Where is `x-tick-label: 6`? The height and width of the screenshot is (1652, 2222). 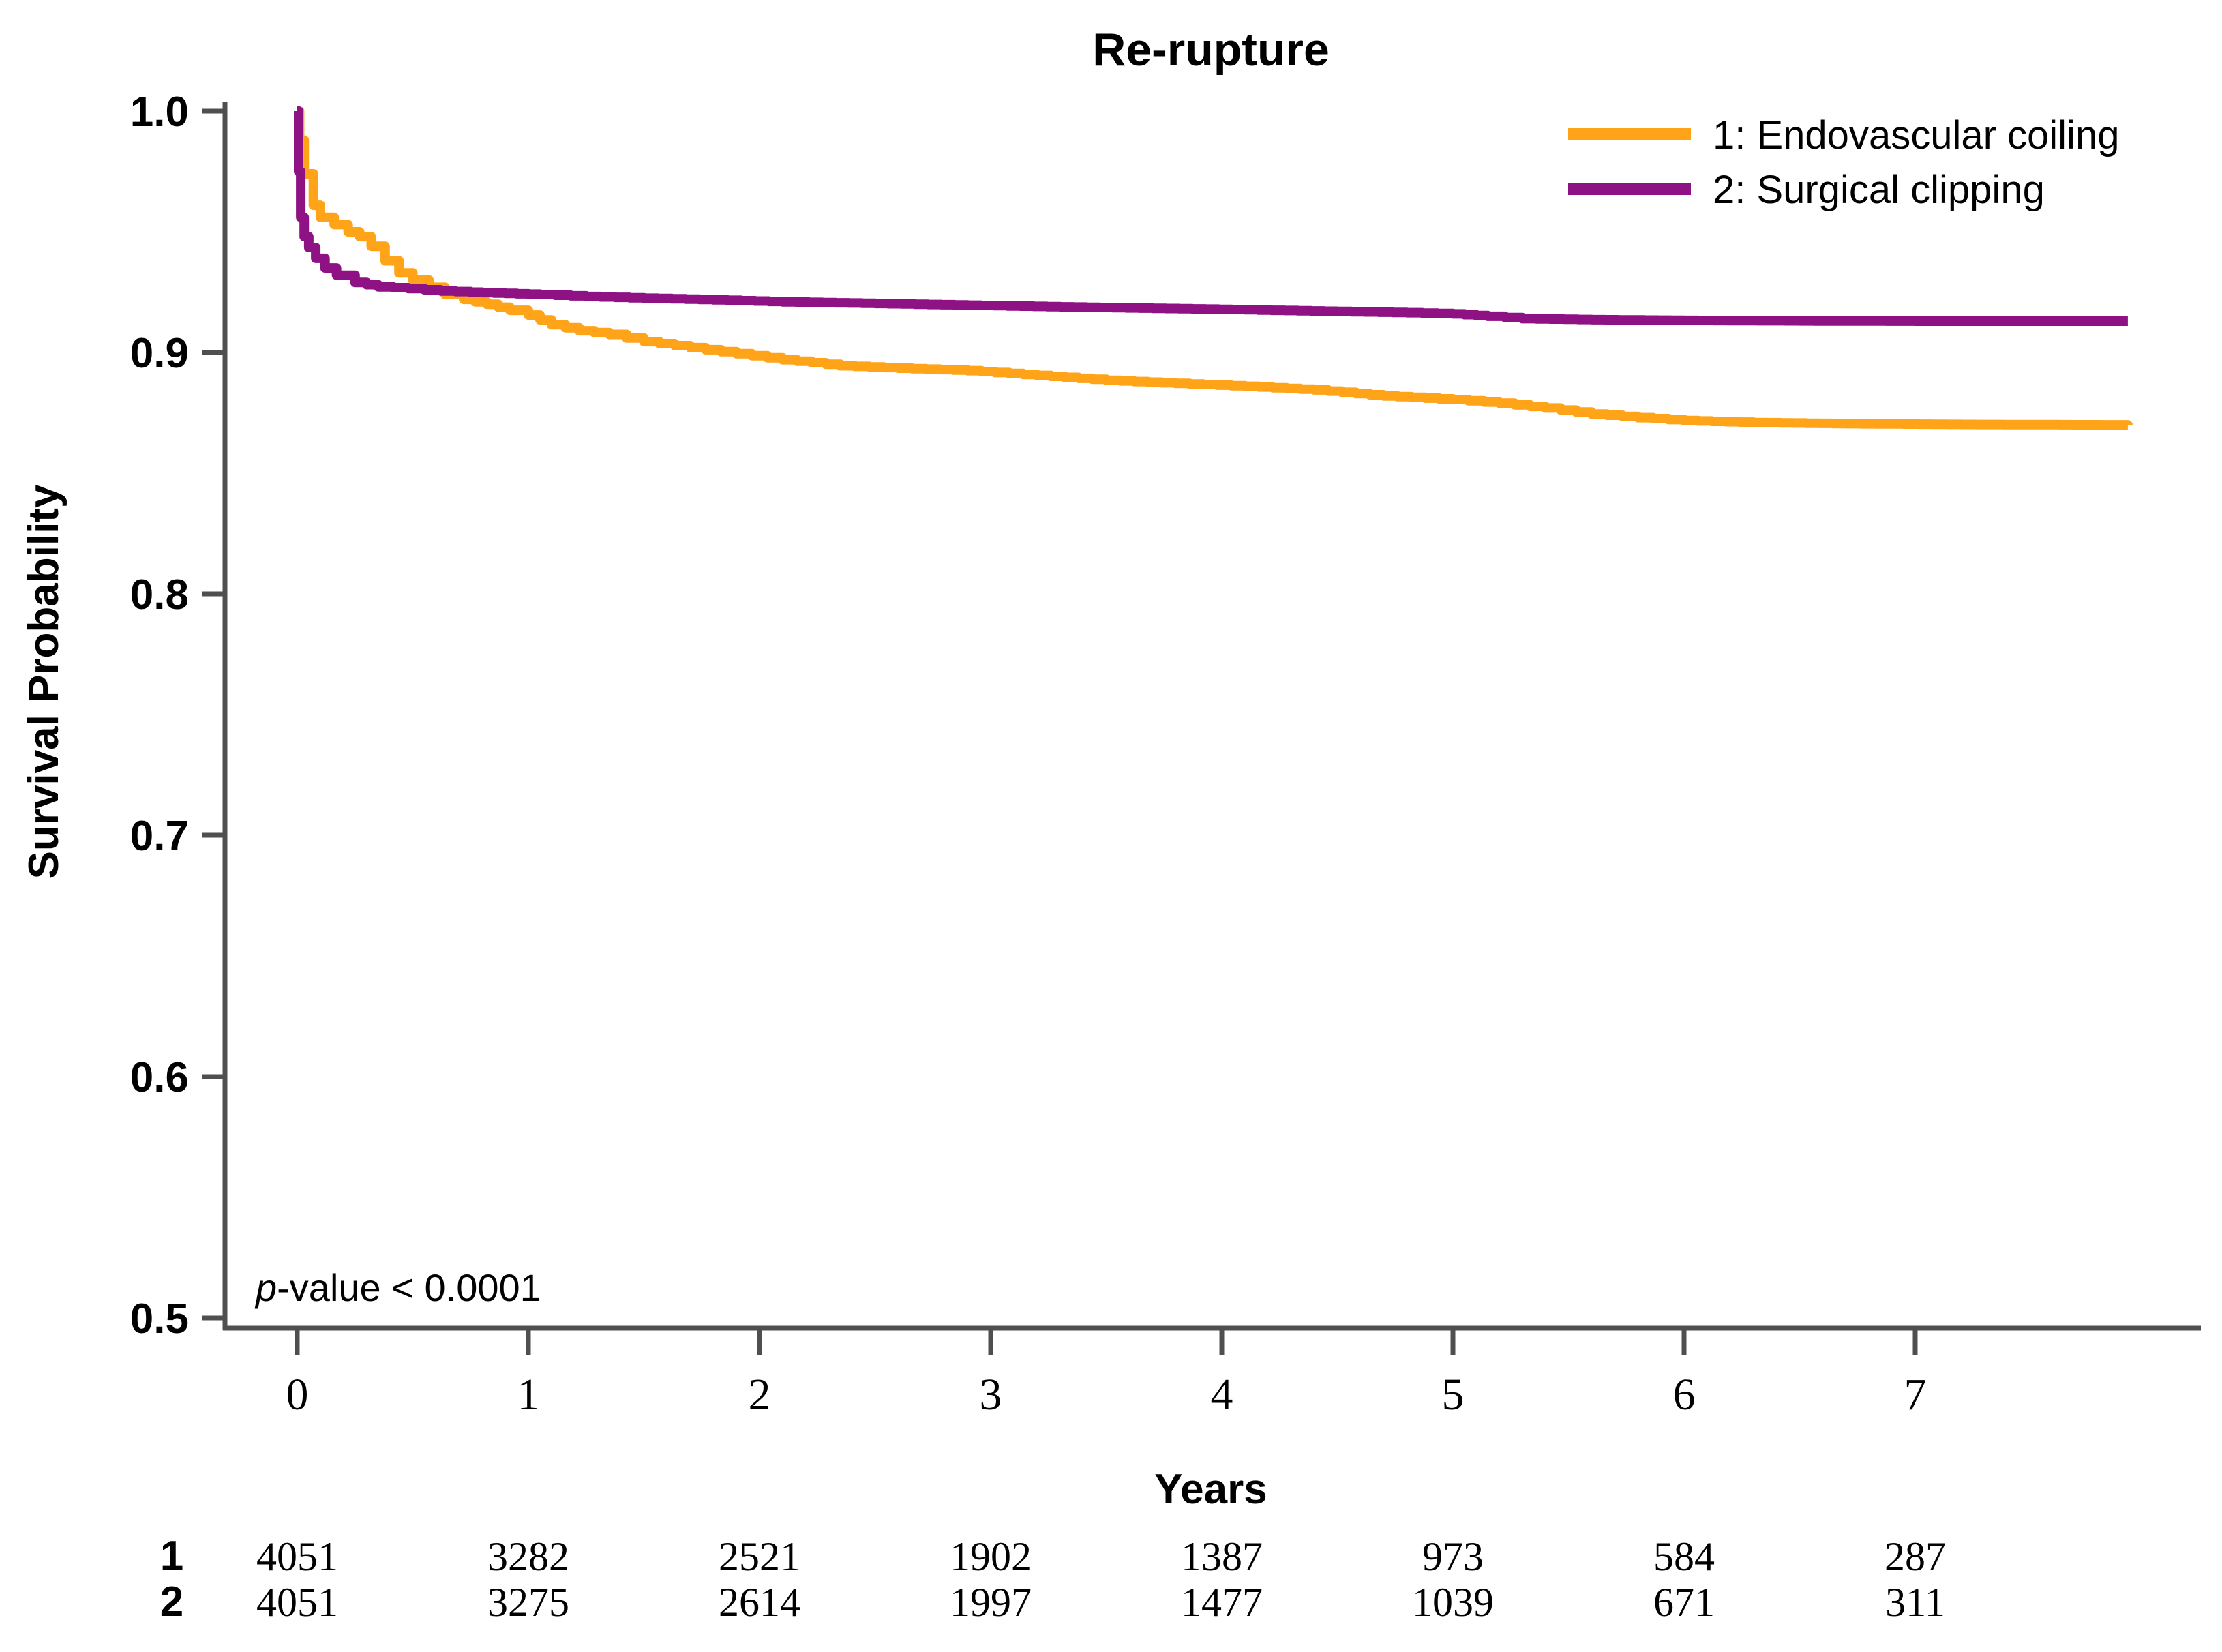
x-tick-label: 6 is located at coordinates (1684, 1395).